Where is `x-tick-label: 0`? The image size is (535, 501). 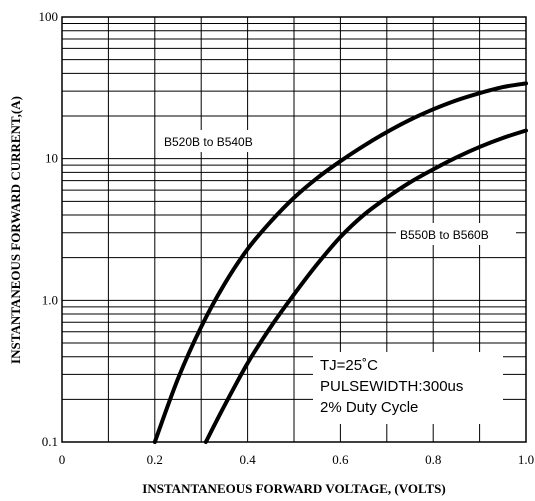 x-tick-label: 0 is located at coordinates (62, 459).